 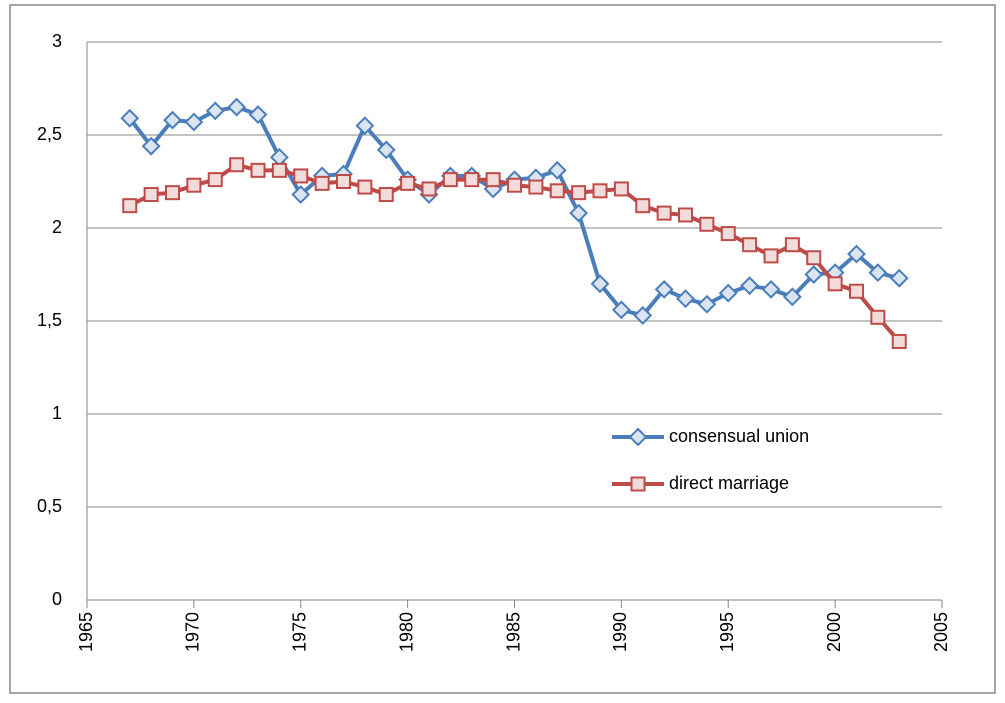 I want to click on y-tick-label: 0,5, so click(x=49, y=506).